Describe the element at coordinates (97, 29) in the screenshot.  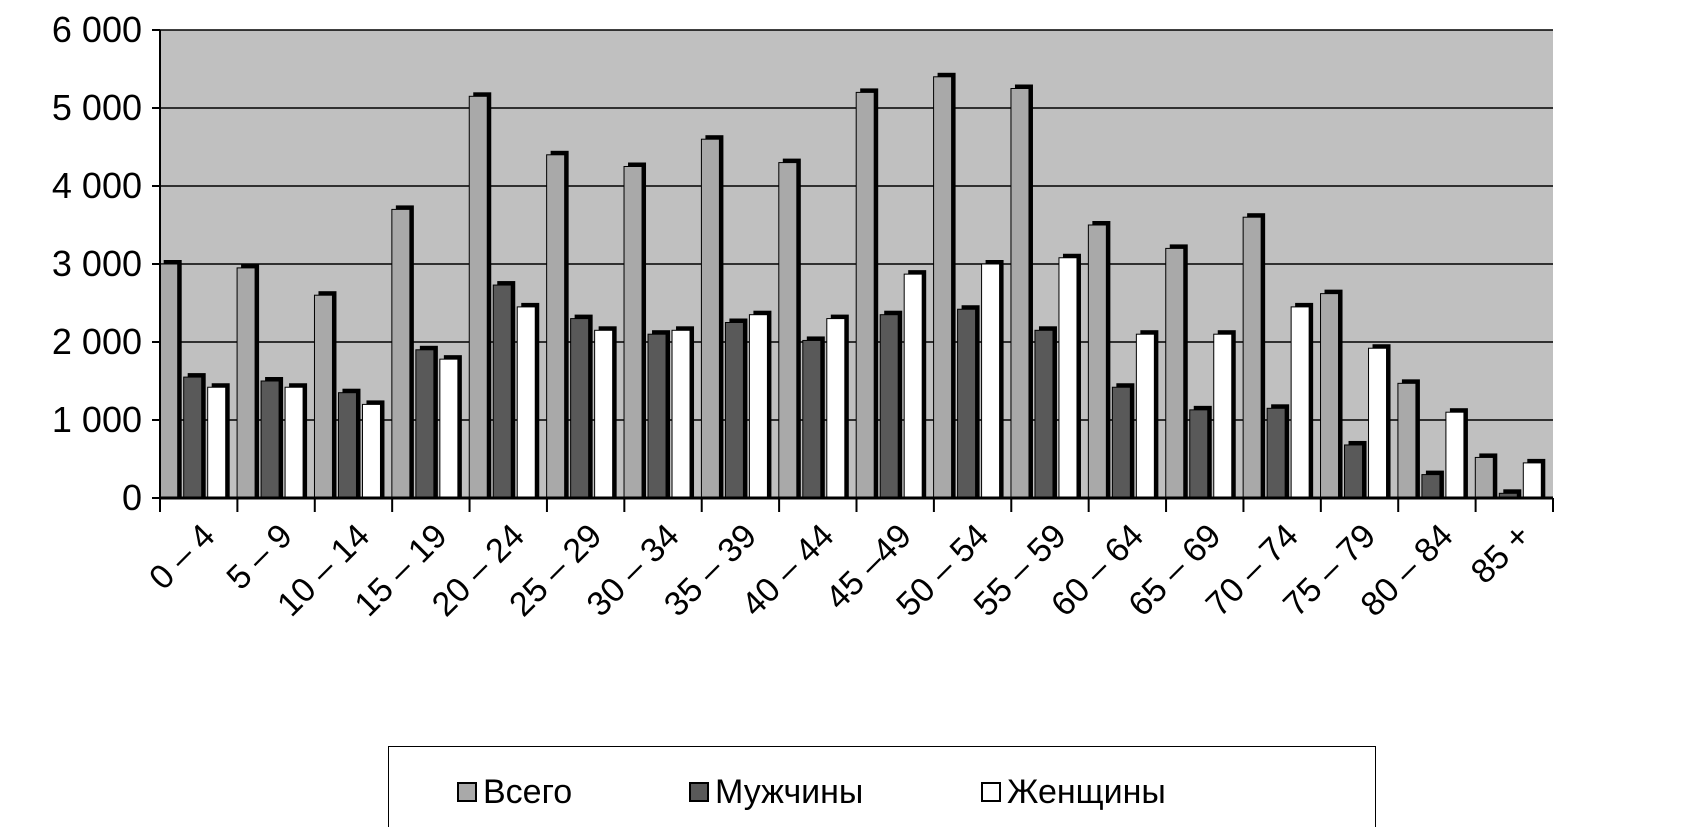
I see `y-tick-label: 6 000` at that location.